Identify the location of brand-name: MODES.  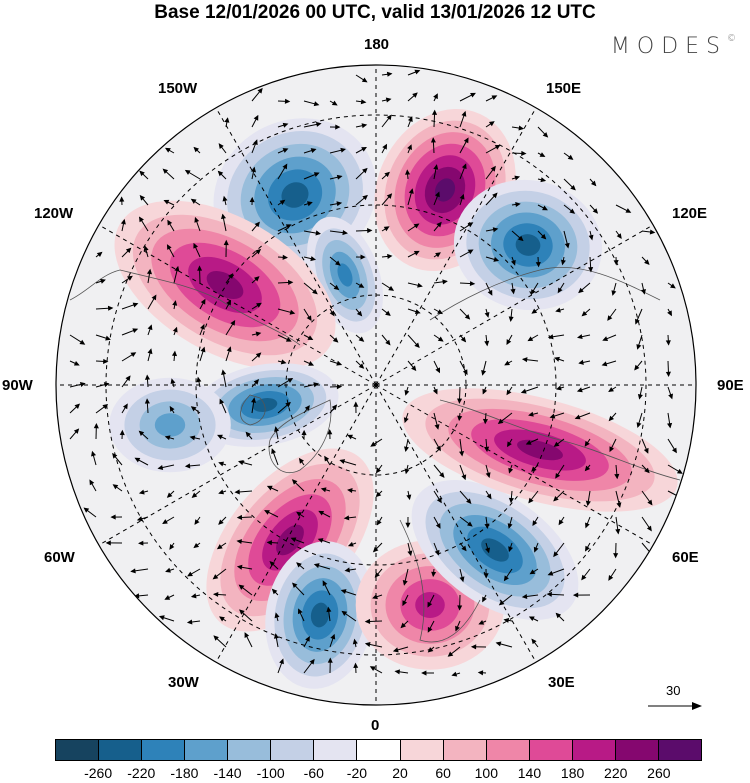
(668, 46).